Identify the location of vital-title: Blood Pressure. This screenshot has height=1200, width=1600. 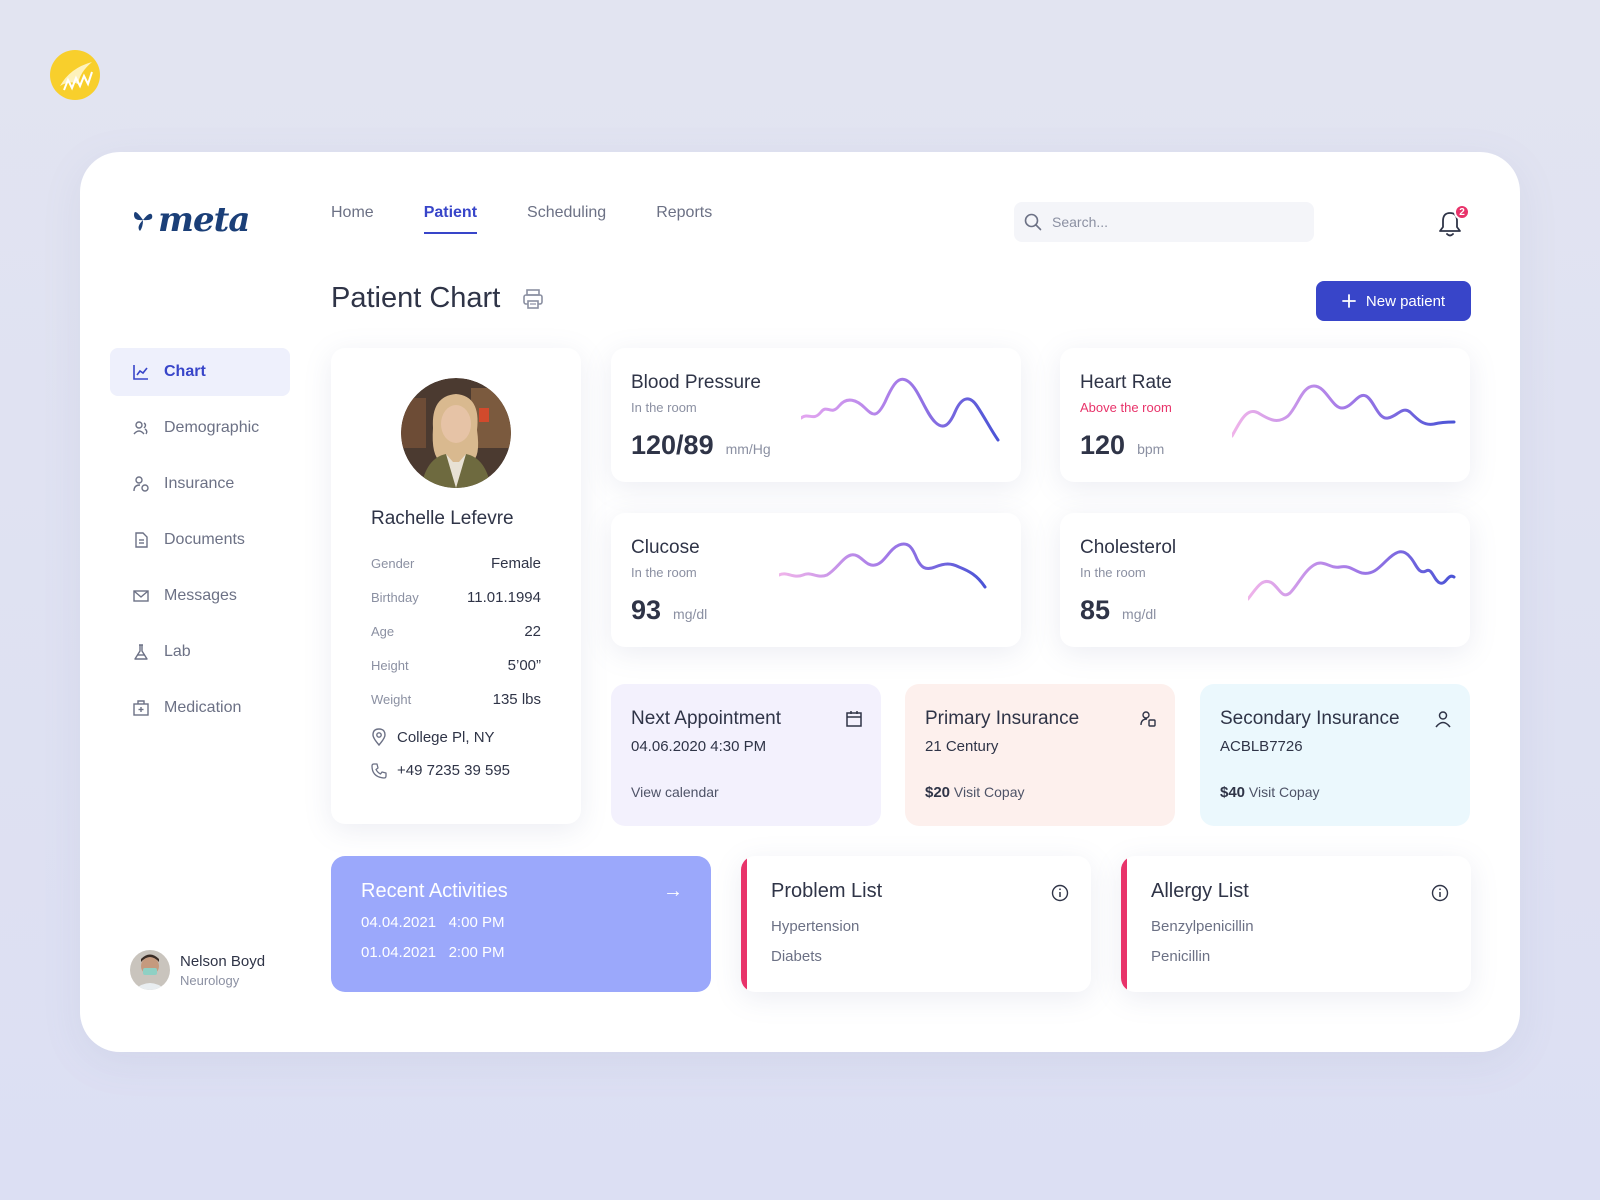
(696, 382).